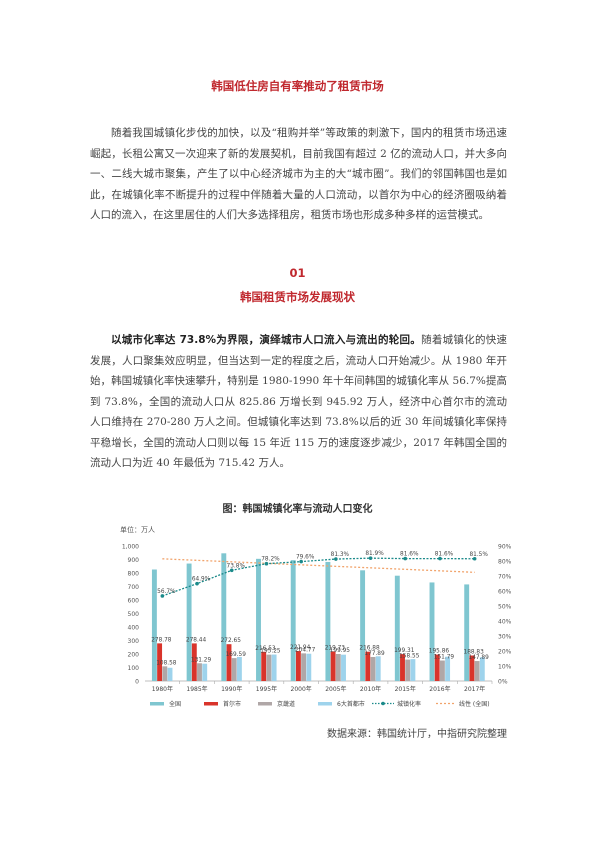 This screenshot has height=842, width=595. I want to click on legend-six-cities-label: 6大首都市, so click(351, 704).